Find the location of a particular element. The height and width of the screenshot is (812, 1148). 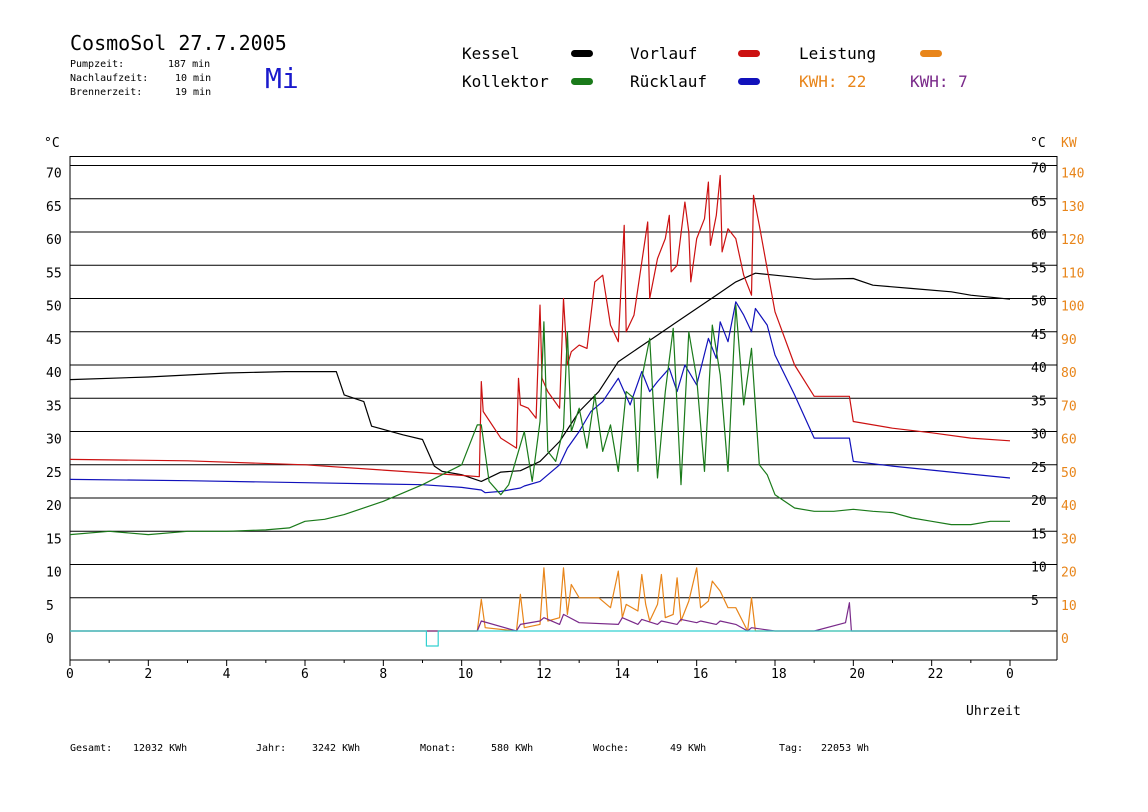

y-tick-label-kw: 30 is located at coordinates (1069, 539).